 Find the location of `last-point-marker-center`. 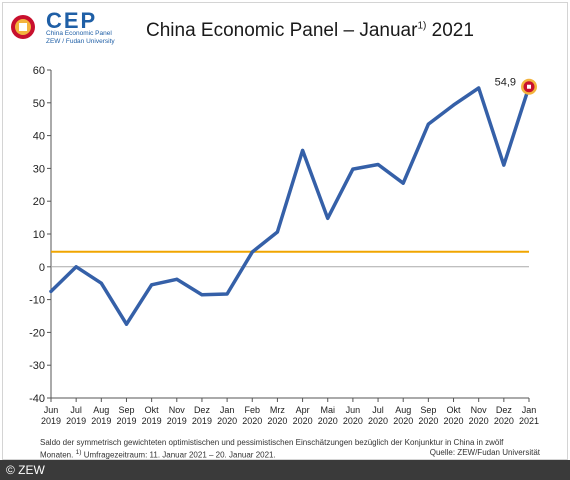

last-point-marker-center is located at coordinates (529, 86).